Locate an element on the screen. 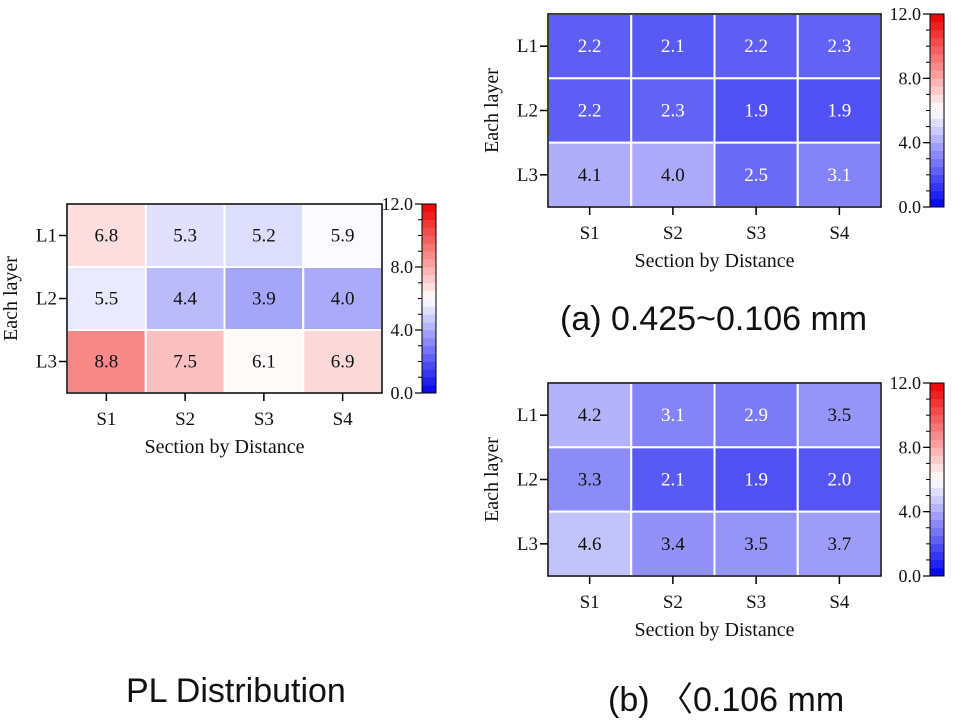  a-x-axis-title: Section by Distance is located at coordinates (715, 261).